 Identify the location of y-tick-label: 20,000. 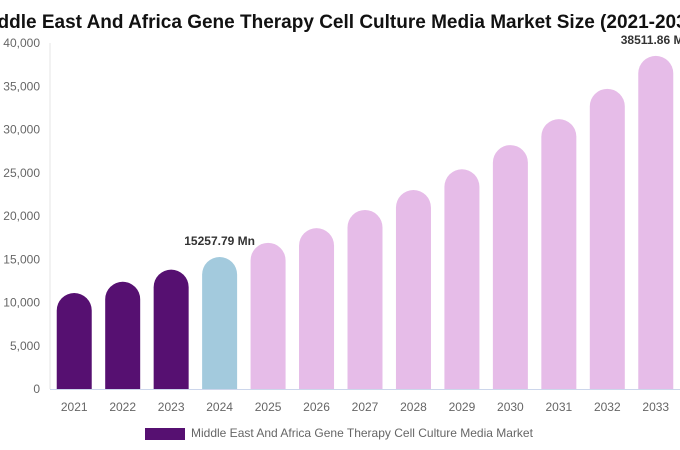
(21, 216).